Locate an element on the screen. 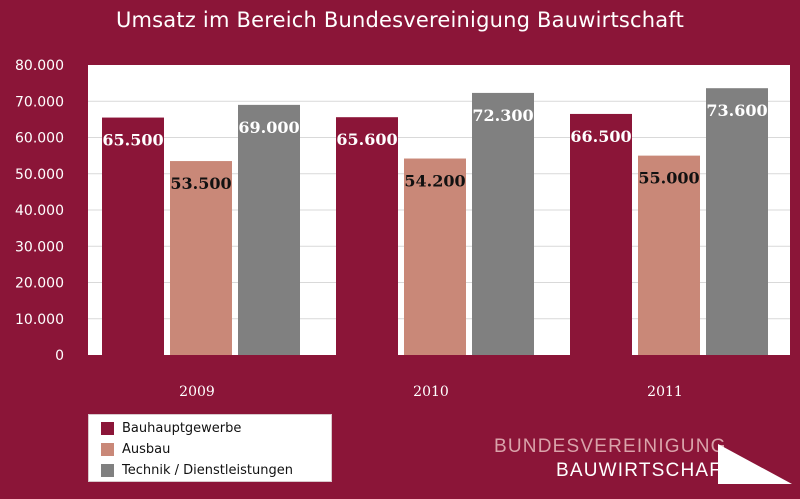  legend-label: Bauhauptgewerbe is located at coordinates (182, 428).